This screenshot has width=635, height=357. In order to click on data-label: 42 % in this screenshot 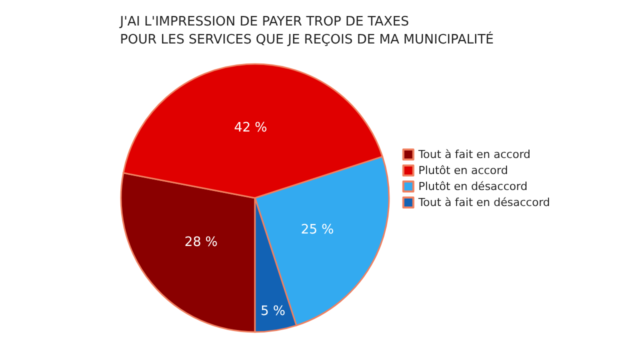, I will do `click(251, 128)`.